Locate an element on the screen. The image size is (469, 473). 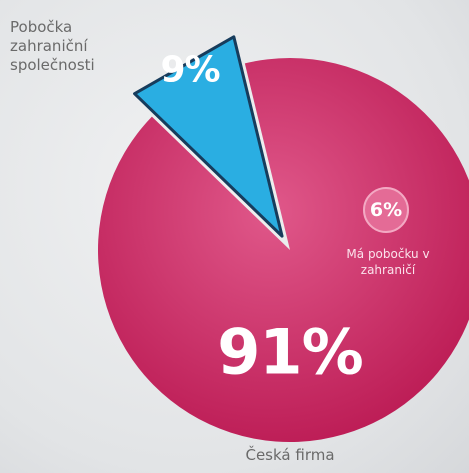
annotation-text: Má pobočku v zahraničí is located at coordinates (388, 262).